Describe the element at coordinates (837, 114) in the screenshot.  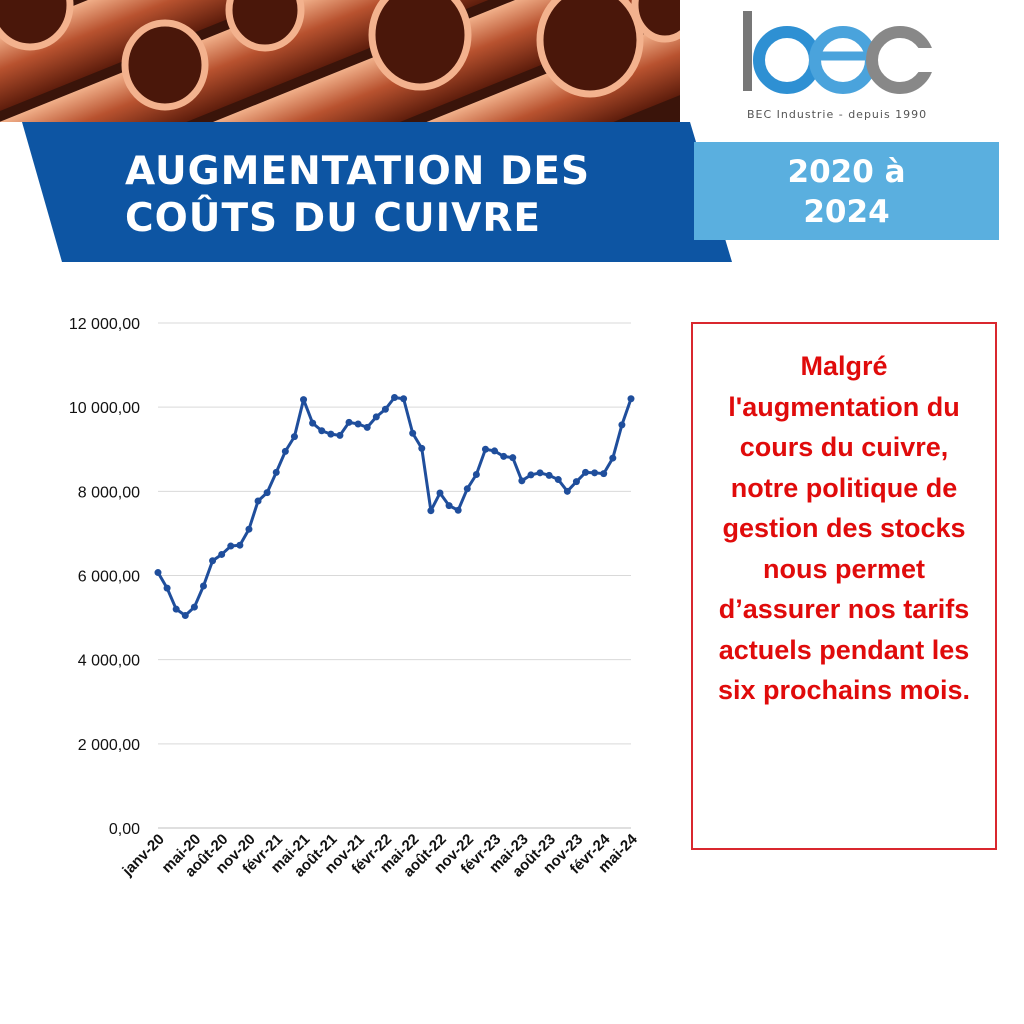
I see `logo-tagline: BEC Industrie - depuis 1990` at that location.